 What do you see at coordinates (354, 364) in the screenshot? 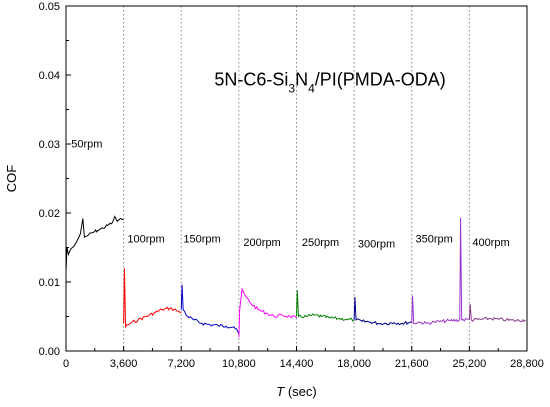
I see `x-tick-label: 18,000` at bounding box center [354, 364].